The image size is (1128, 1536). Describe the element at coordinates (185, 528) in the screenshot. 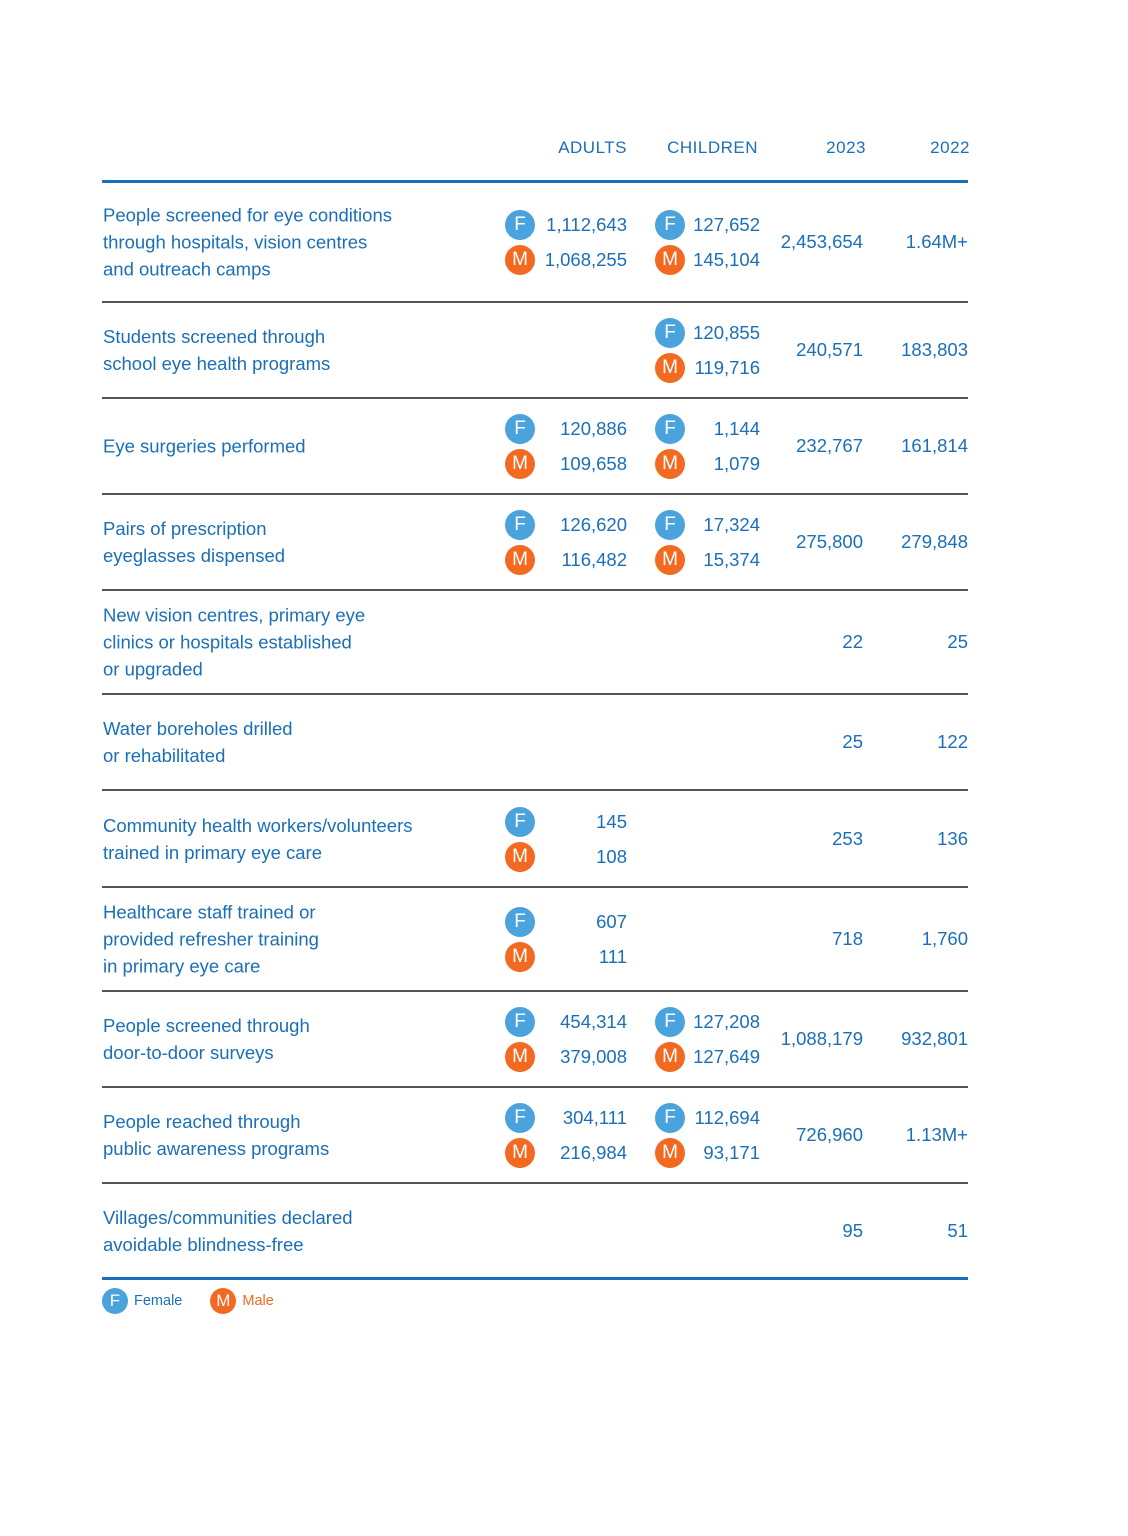

I see `row-label-line: Pairs of prescription` at that location.